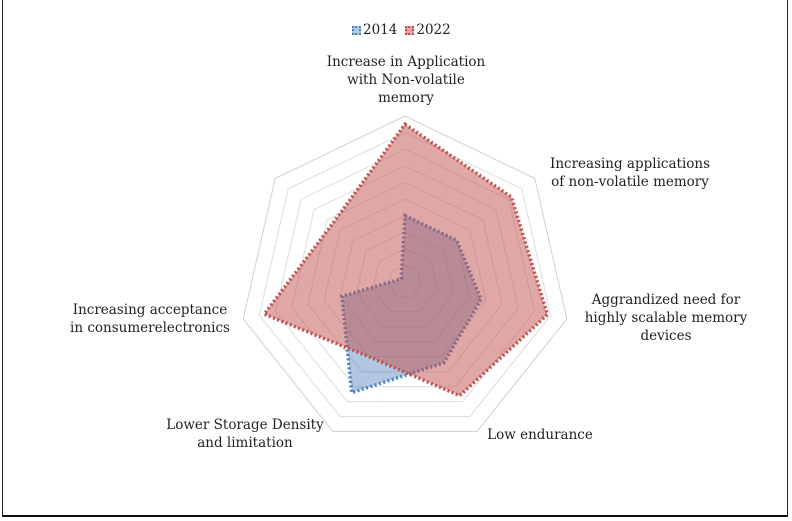  Describe the element at coordinates (245, 443) in the screenshot. I see `axis-label-line: and limitation` at that location.